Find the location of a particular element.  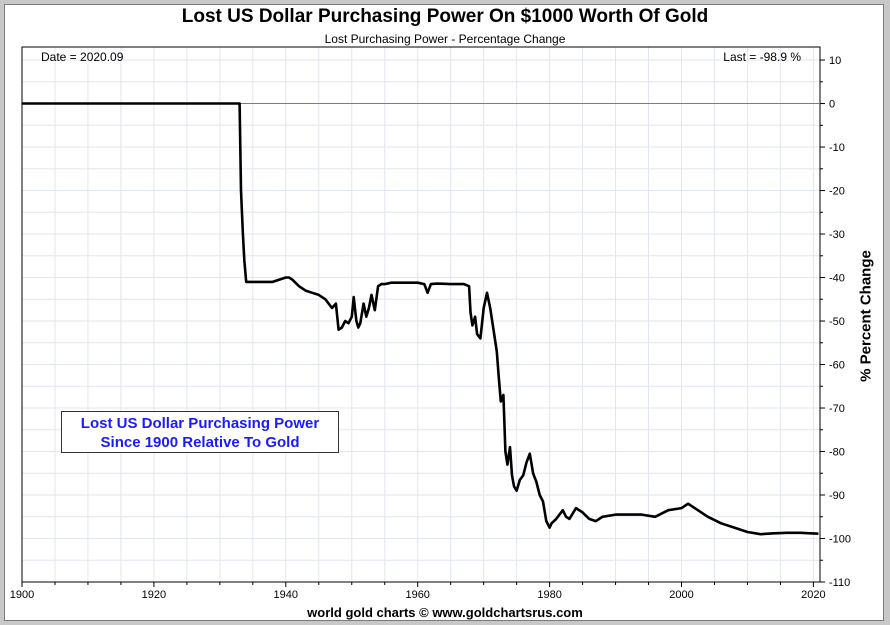

y-tick-label: -40 is located at coordinates (837, 279).